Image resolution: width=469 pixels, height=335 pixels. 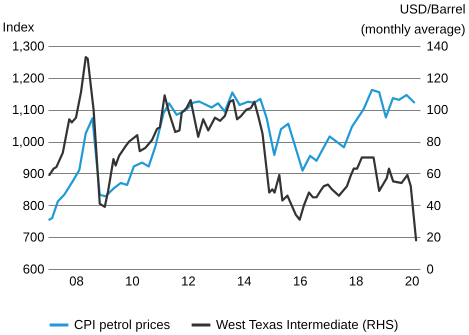 I want to click on y-tick-label: 1,100, so click(x=28, y=110).